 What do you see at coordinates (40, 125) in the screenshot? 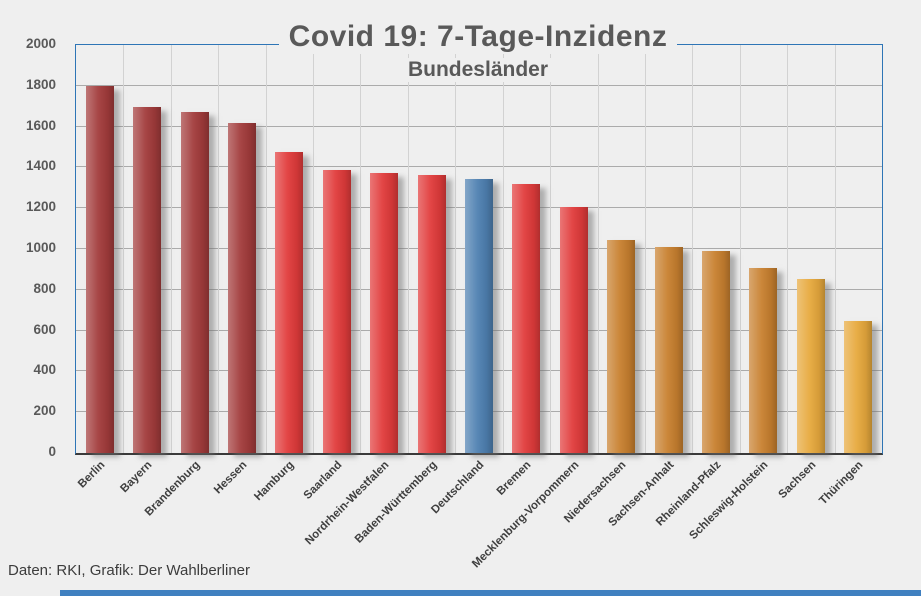
I see `y-tick-label: 1600` at bounding box center [40, 125].